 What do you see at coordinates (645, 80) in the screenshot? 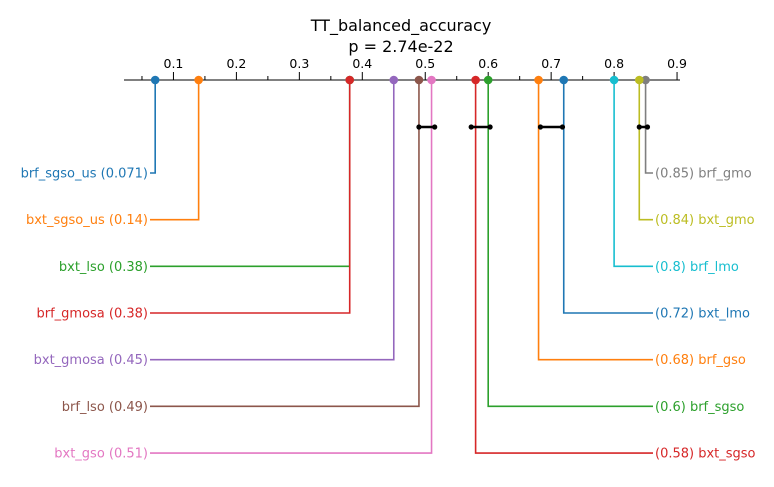
I see `rank-marker-brf_gmo` at bounding box center [645, 80].